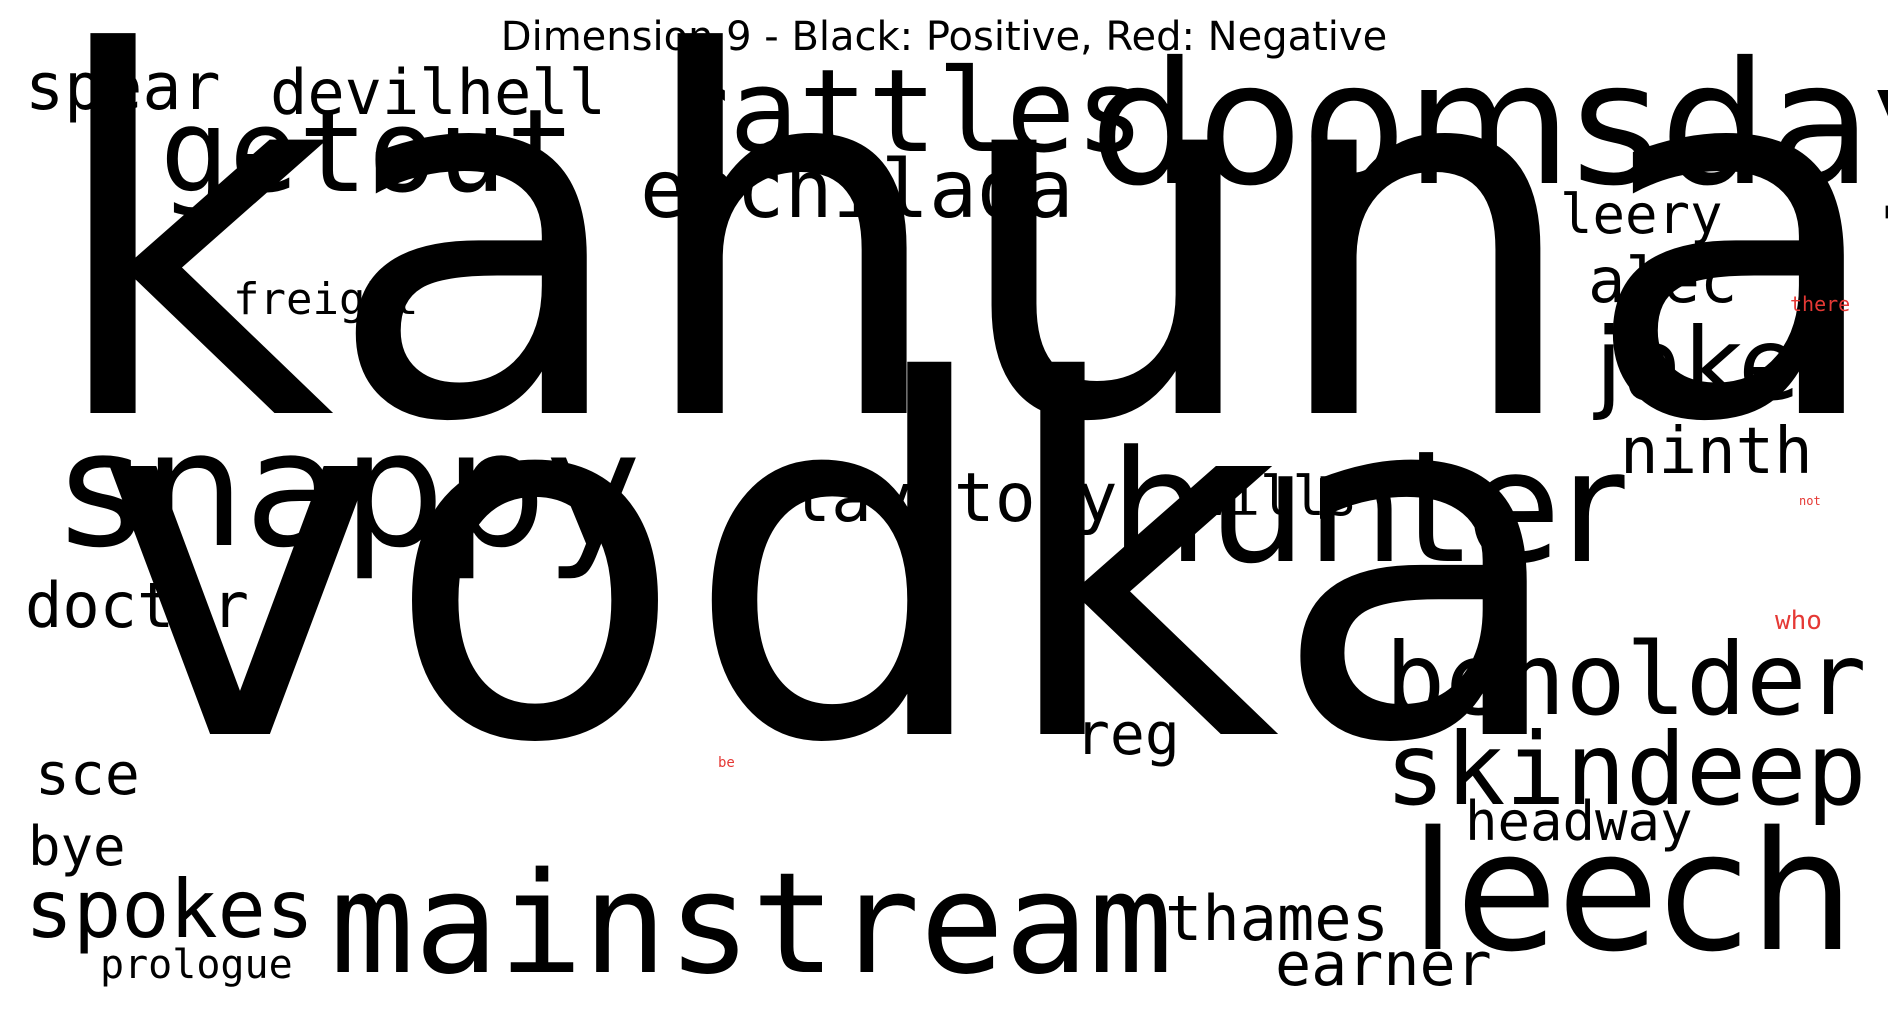 The height and width of the screenshot is (1010, 1888). Describe the element at coordinates (77, 847) in the screenshot. I see `word-bye: bye` at that location.